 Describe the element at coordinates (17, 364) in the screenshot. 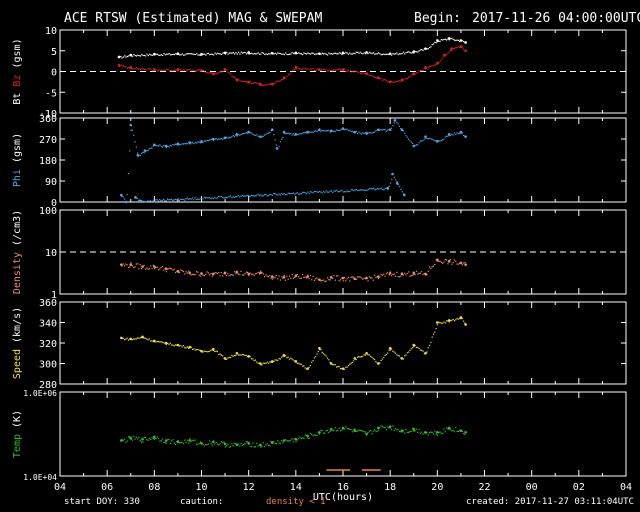

I see `y-axis-label-part: Speed` at that location.